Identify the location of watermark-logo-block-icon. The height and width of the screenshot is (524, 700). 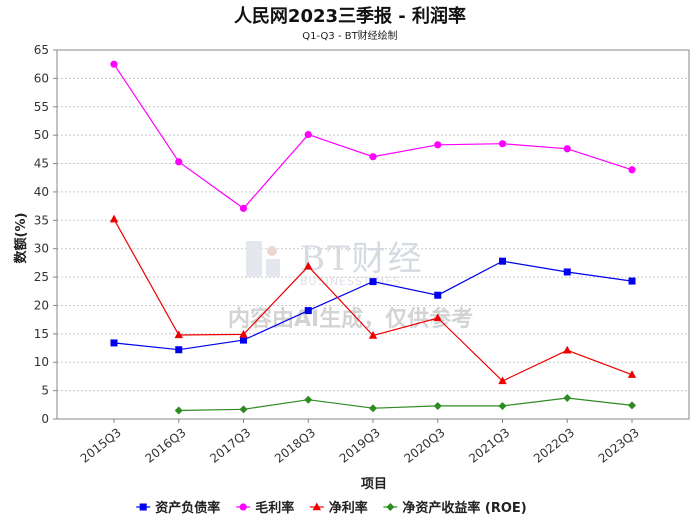
(273, 268).